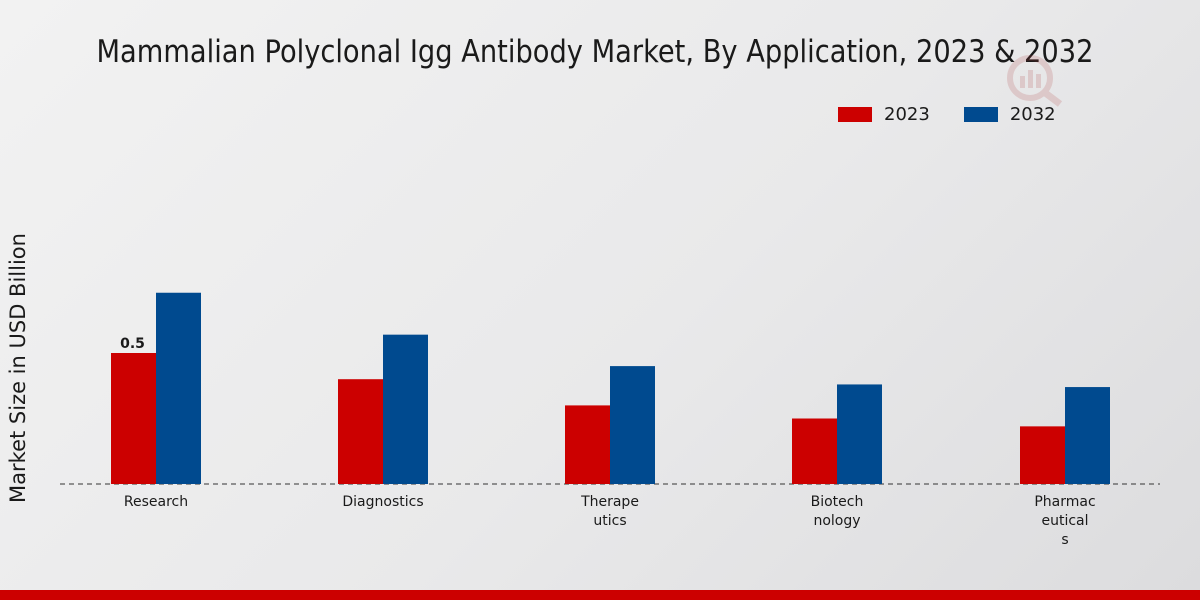 The height and width of the screenshot is (600, 1200). What do you see at coordinates (859, 434) in the screenshot?
I see `bar-2032-biotechnology` at bounding box center [859, 434].